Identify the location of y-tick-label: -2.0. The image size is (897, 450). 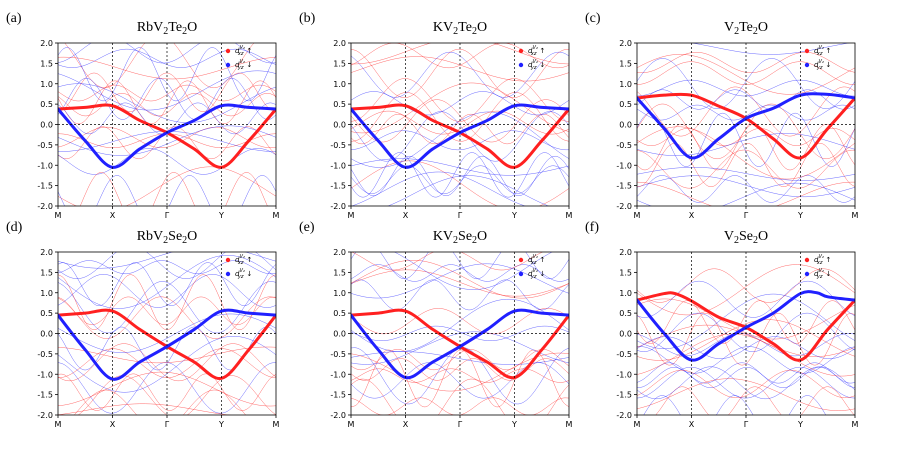
(624, 415).